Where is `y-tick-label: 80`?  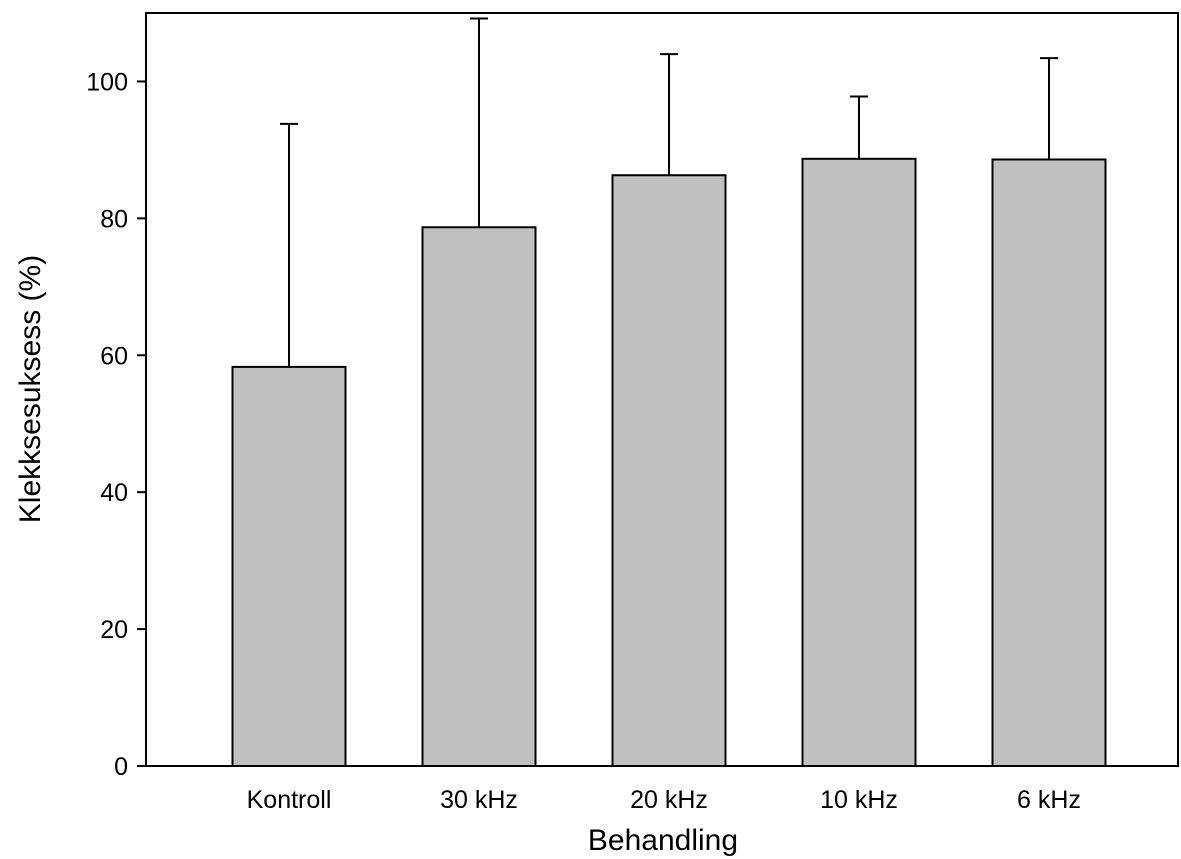 y-tick-label: 80 is located at coordinates (114, 219).